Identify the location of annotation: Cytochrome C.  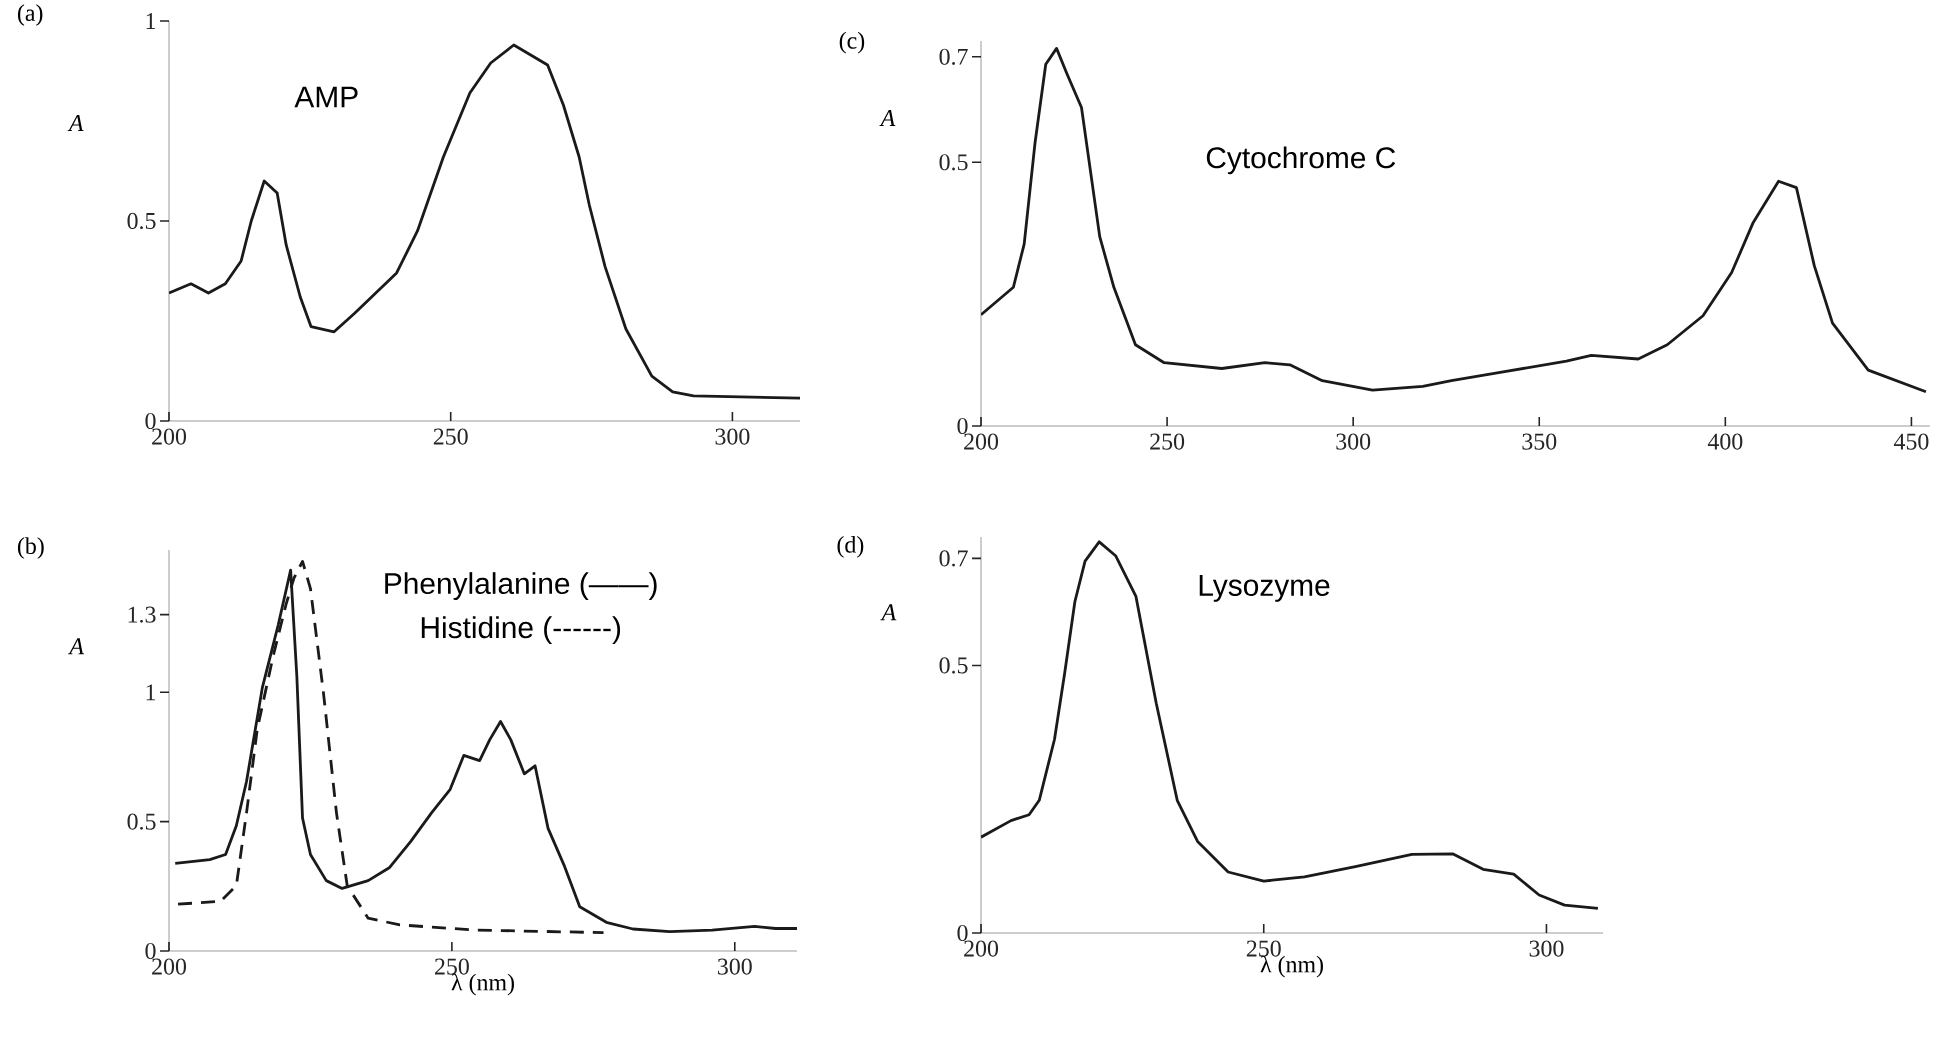
(1301, 160).